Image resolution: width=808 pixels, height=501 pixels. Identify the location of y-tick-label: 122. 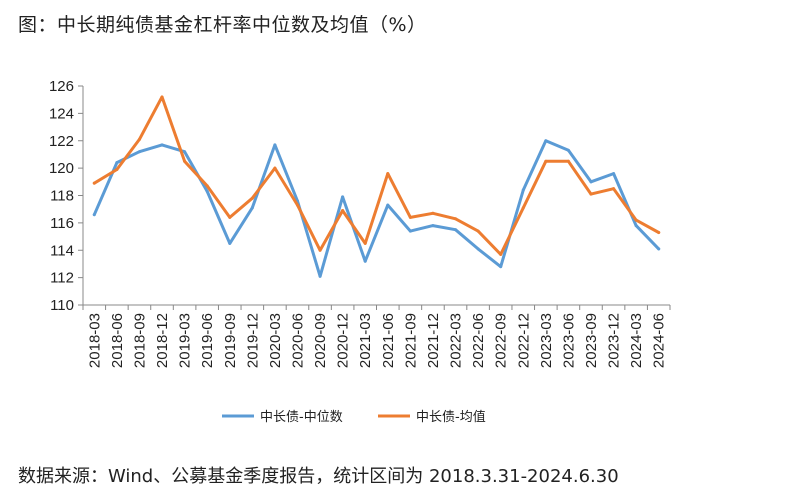
(61, 141).